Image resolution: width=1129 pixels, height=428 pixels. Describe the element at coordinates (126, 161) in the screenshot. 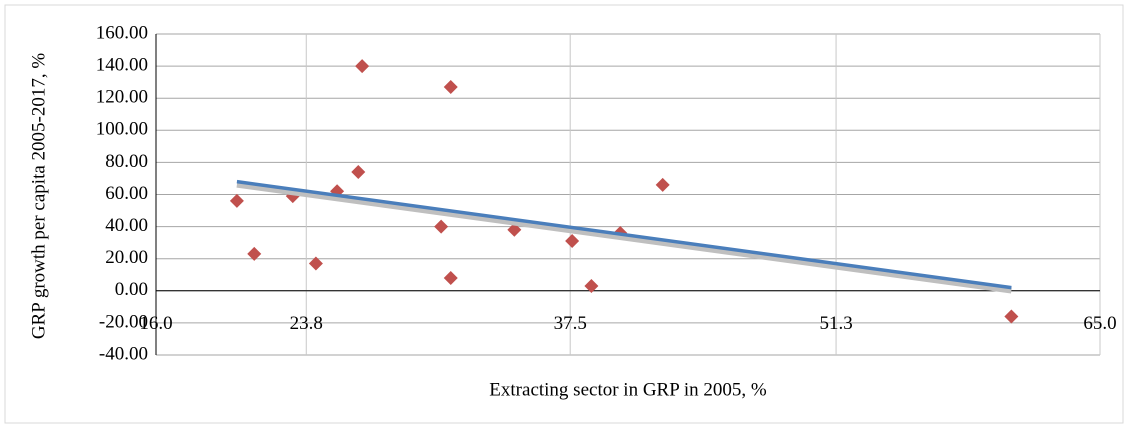

I see `y-tick-label: 80.00` at that location.